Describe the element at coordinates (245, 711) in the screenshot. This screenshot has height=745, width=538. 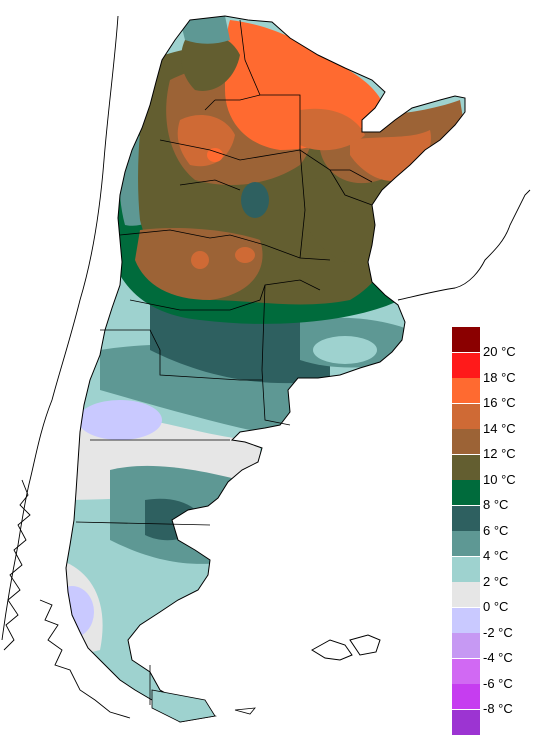
I see `isla-de-los-estados` at that location.